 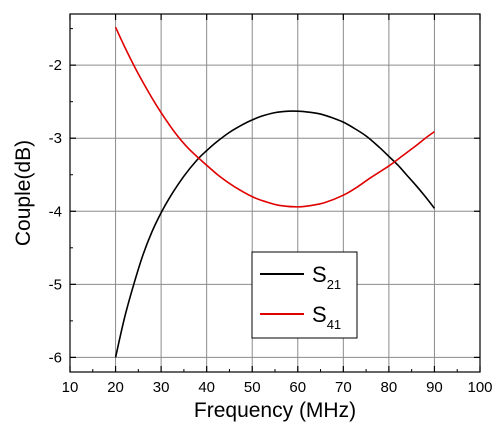 What do you see at coordinates (55, 284) in the screenshot?
I see `y-tick-label: -5` at bounding box center [55, 284].